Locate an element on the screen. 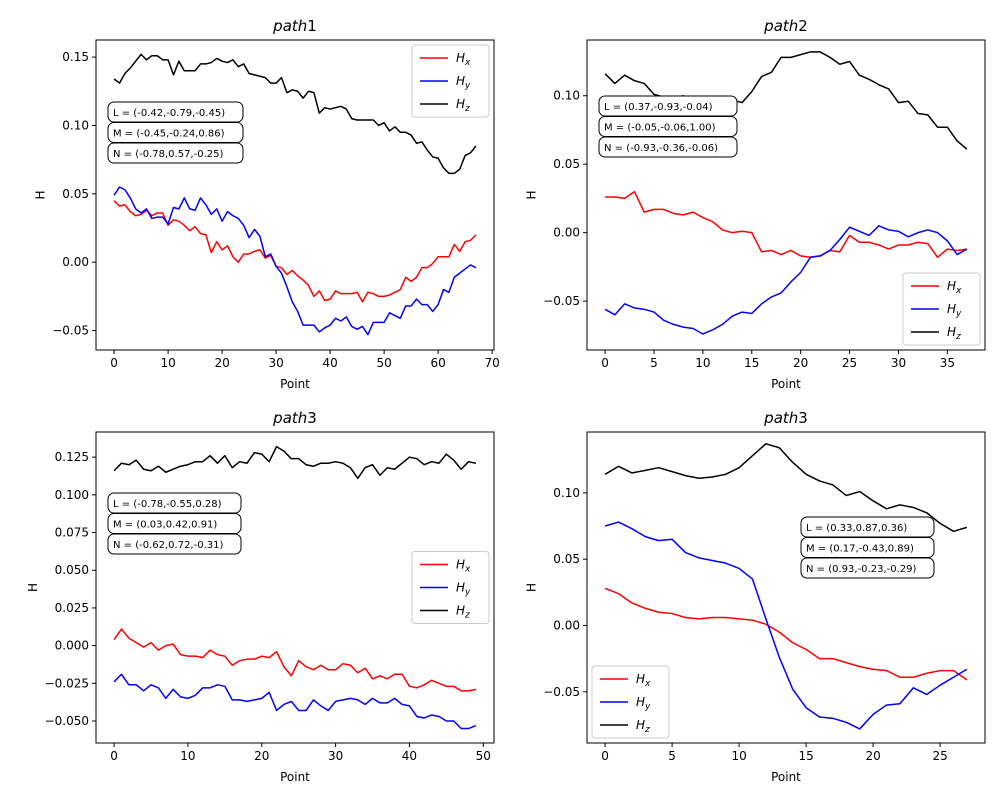  annotation-text: M = (-0.45,-0.24,0.86) is located at coordinates (169, 134).